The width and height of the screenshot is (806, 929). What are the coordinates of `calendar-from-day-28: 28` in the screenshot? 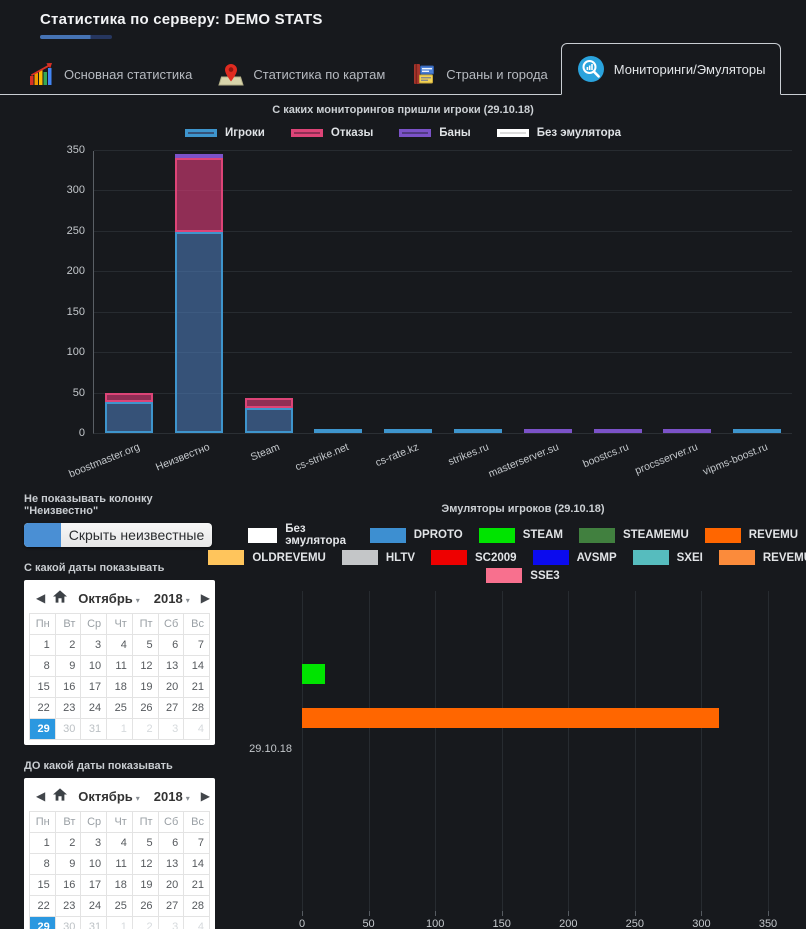 It's located at (196, 708).